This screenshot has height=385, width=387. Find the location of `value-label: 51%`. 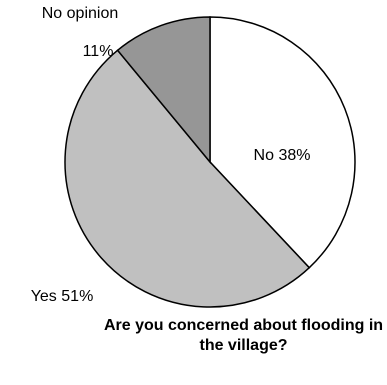

value-label: 51% is located at coordinates (77, 296).